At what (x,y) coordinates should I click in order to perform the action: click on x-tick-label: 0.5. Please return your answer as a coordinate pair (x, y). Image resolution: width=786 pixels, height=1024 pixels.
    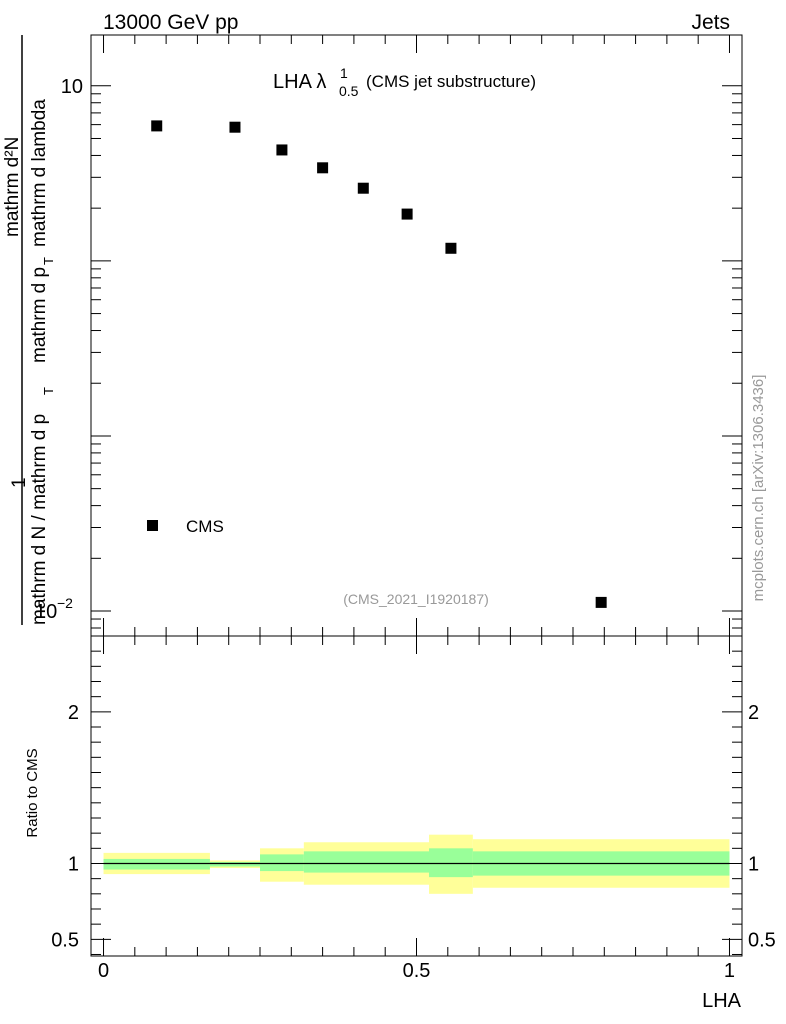
    Looking at the image, I should click on (417, 971).